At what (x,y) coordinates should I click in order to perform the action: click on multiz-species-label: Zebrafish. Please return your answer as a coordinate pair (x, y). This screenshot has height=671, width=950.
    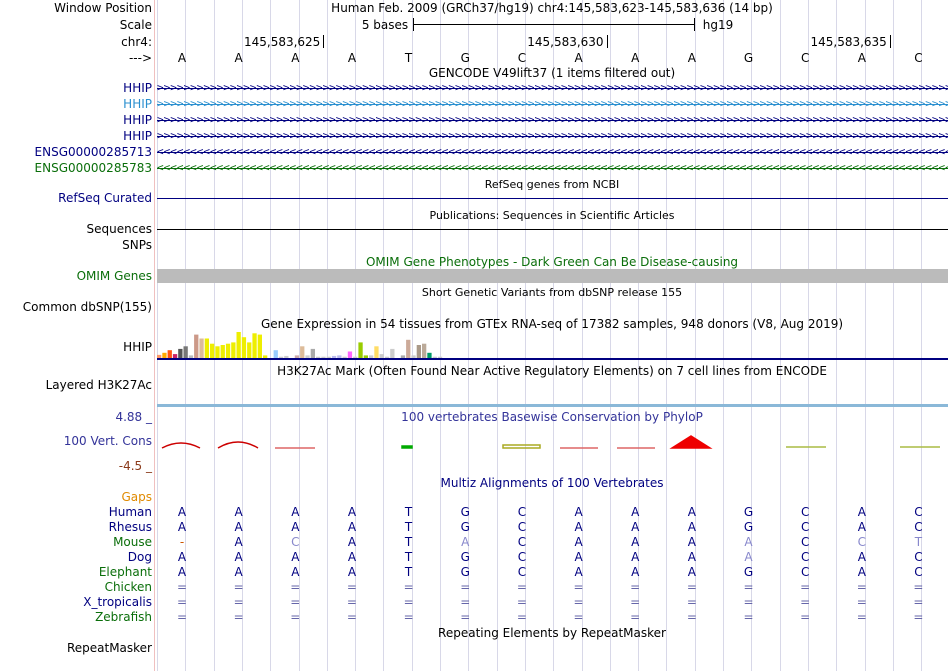
    Looking at the image, I should click on (123, 617).